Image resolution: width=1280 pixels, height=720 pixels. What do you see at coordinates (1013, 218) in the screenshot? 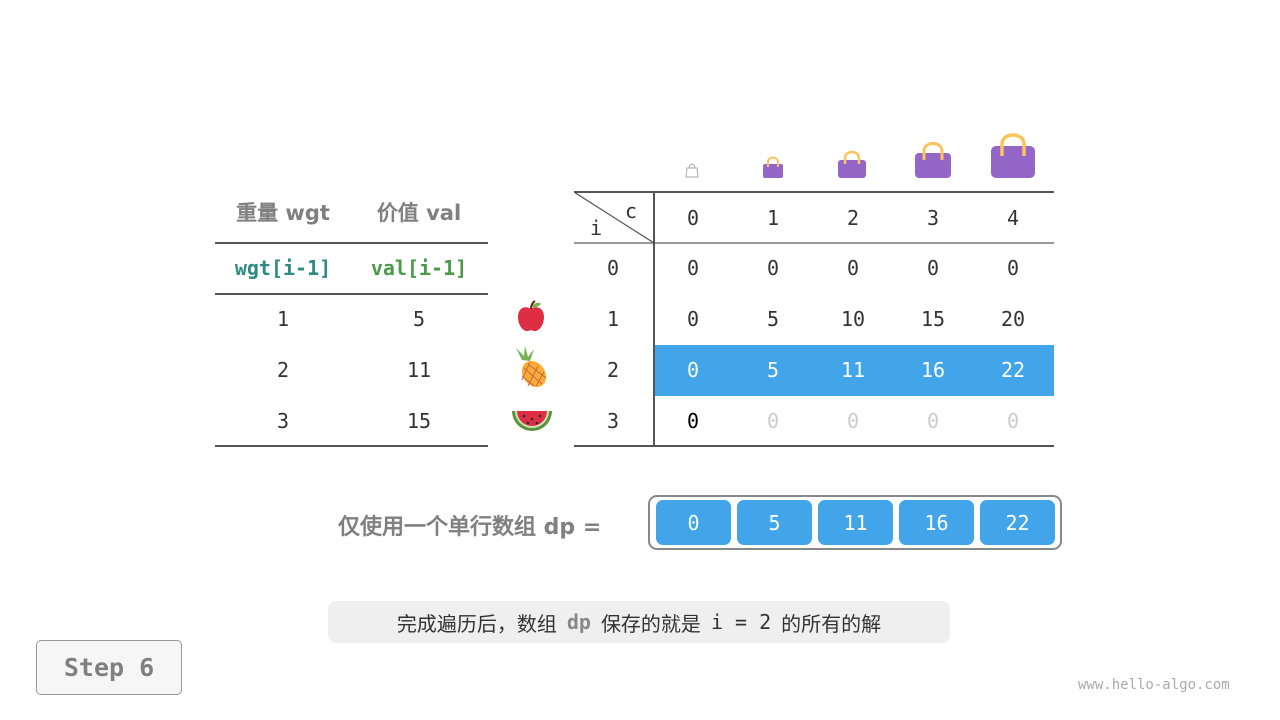
I see `col-header: 4` at bounding box center [1013, 218].